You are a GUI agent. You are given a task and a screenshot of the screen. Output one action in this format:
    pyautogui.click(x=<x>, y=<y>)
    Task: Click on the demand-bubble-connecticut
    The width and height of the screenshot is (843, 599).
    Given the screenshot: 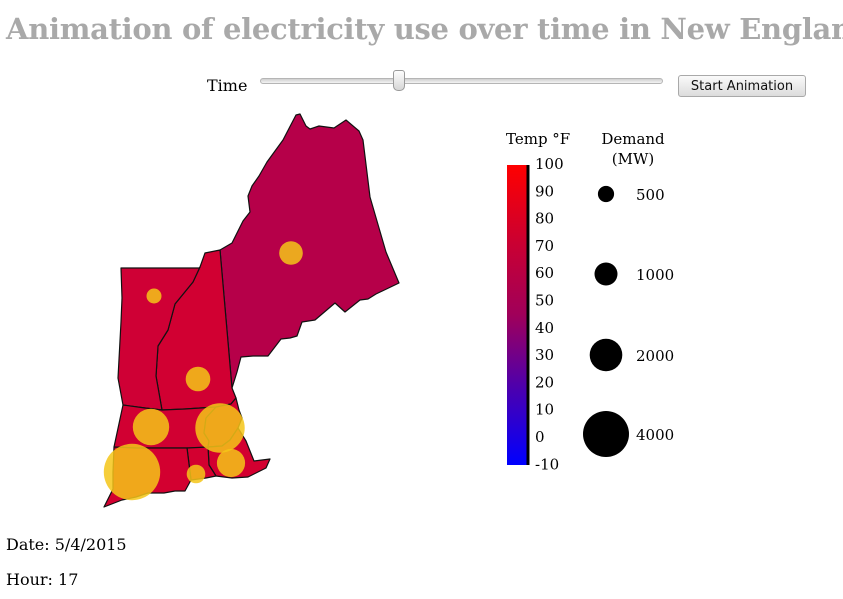 What is the action you would take?
    pyautogui.click(x=132, y=472)
    